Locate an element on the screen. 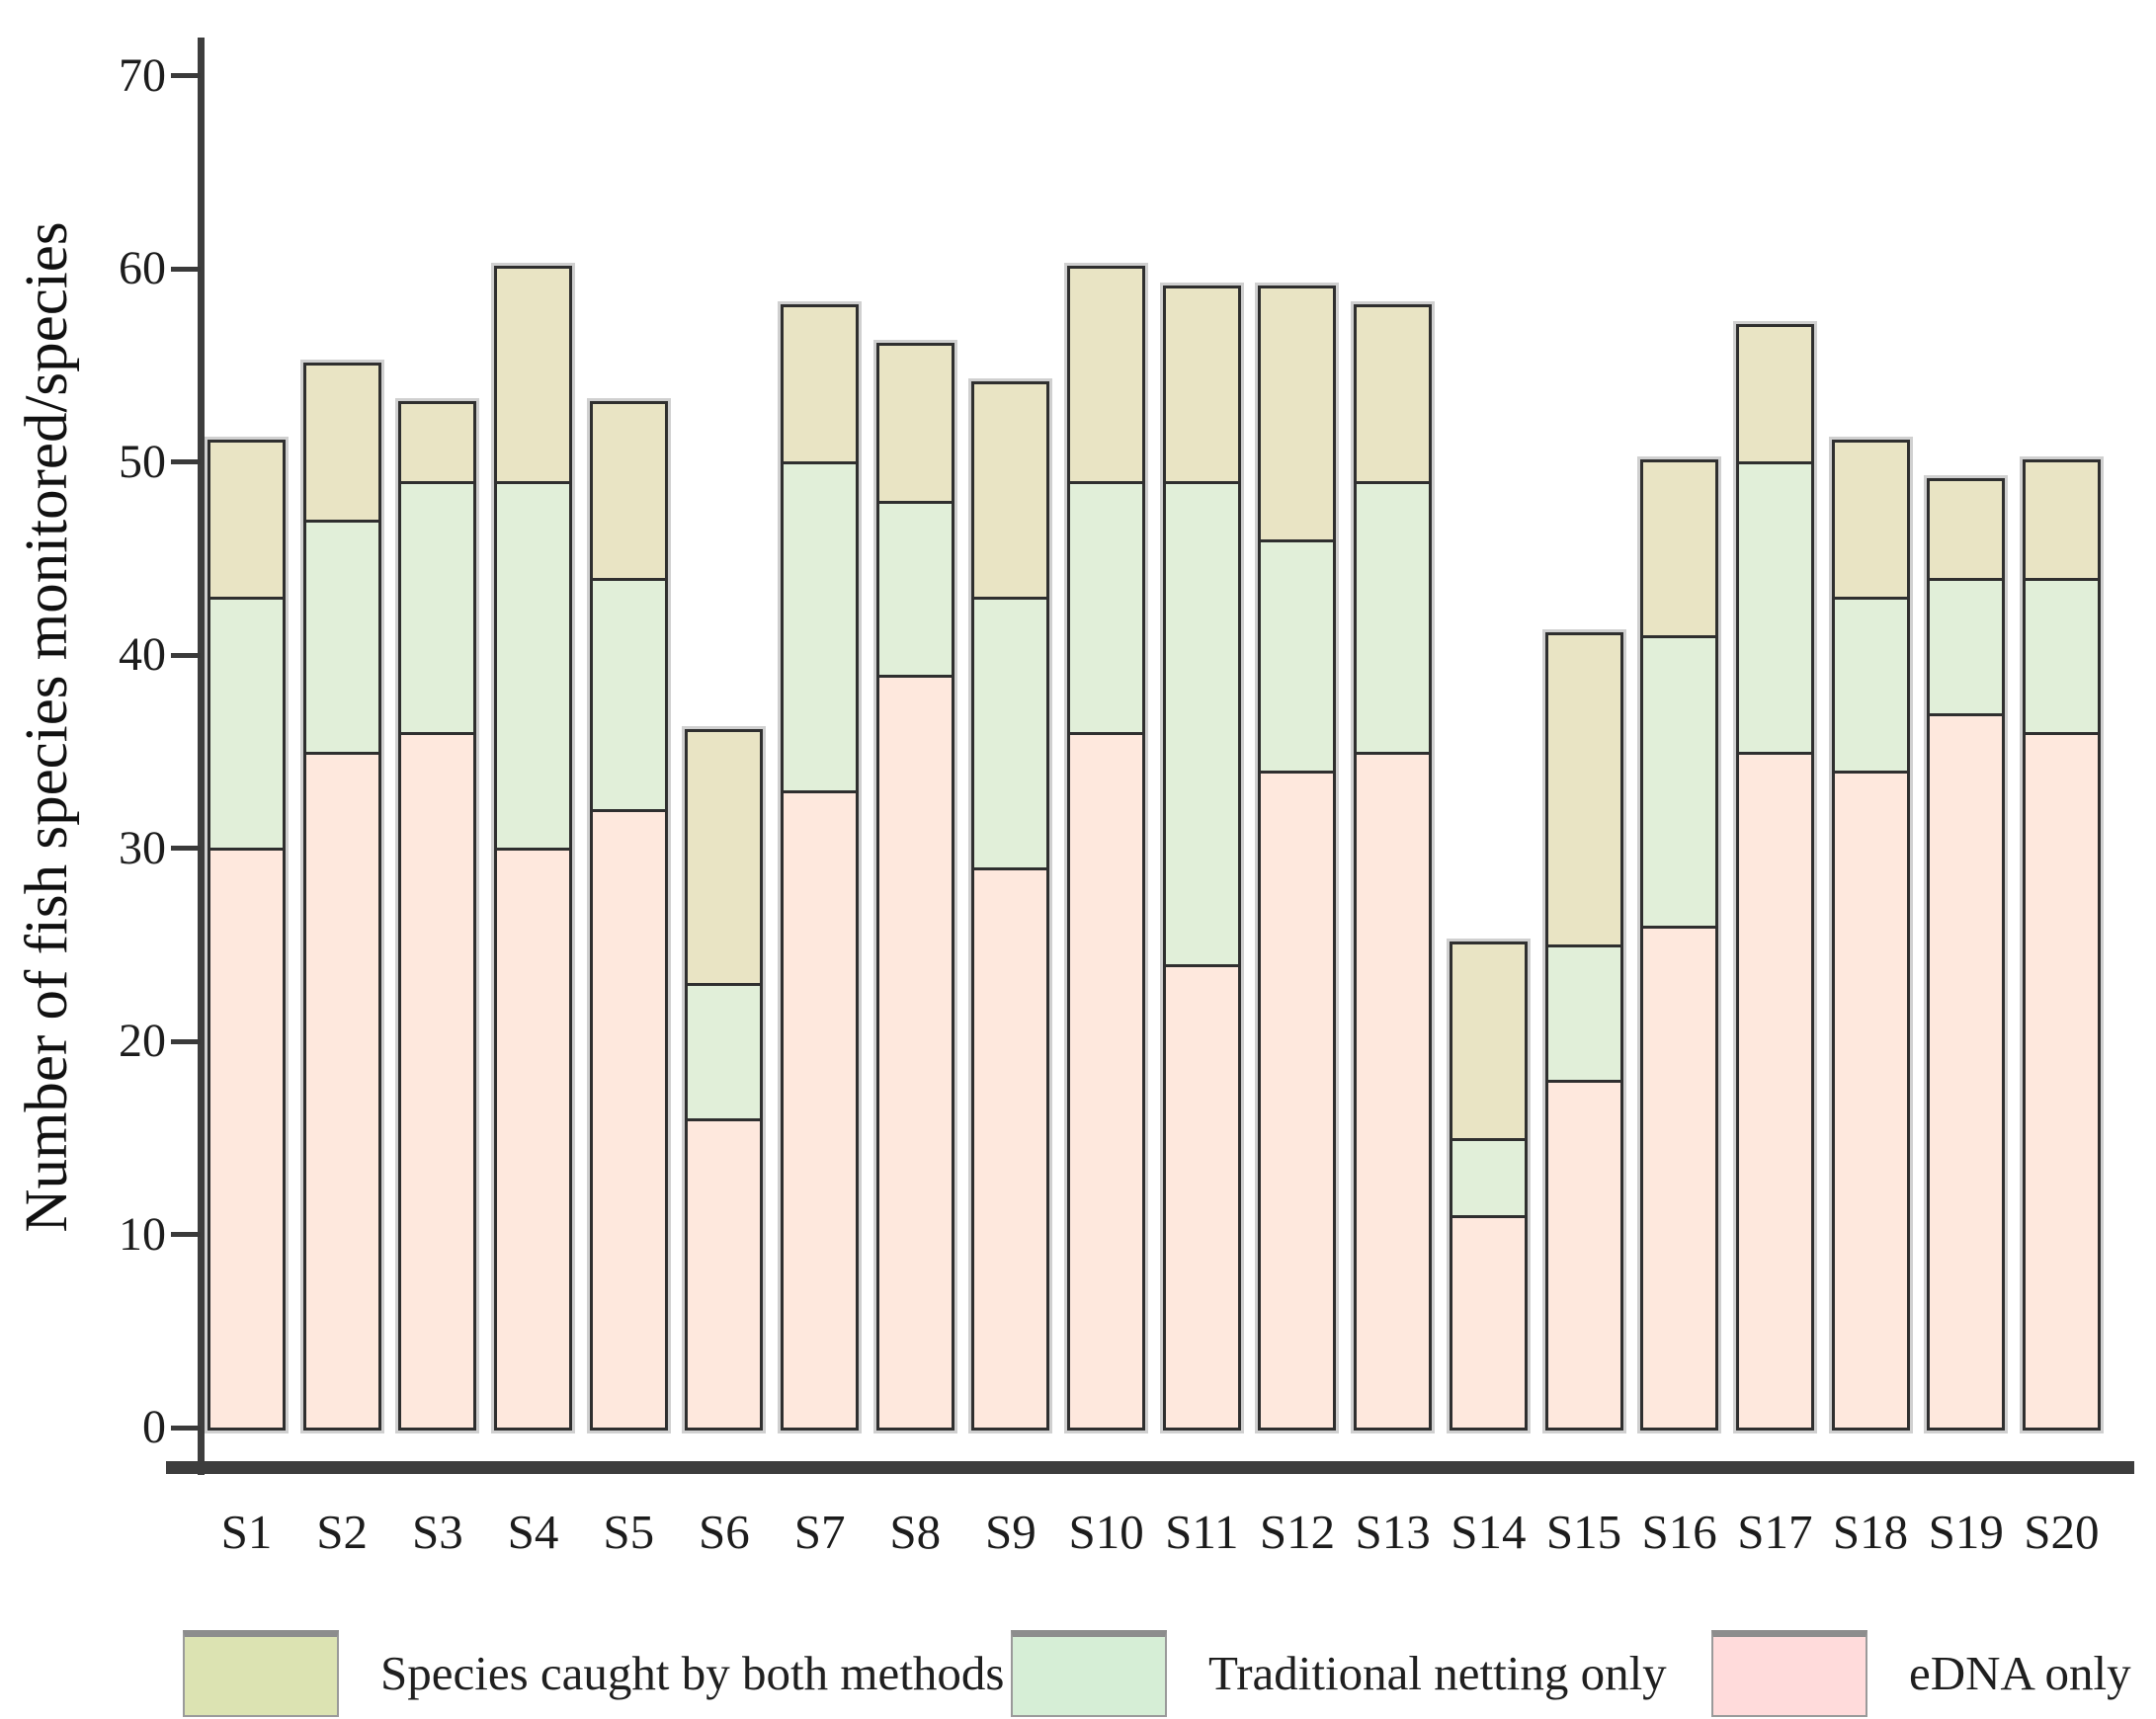 This screenshot has width=2156, height=1719. x-label-s5: S5 is located at coordinates (629, 1532).